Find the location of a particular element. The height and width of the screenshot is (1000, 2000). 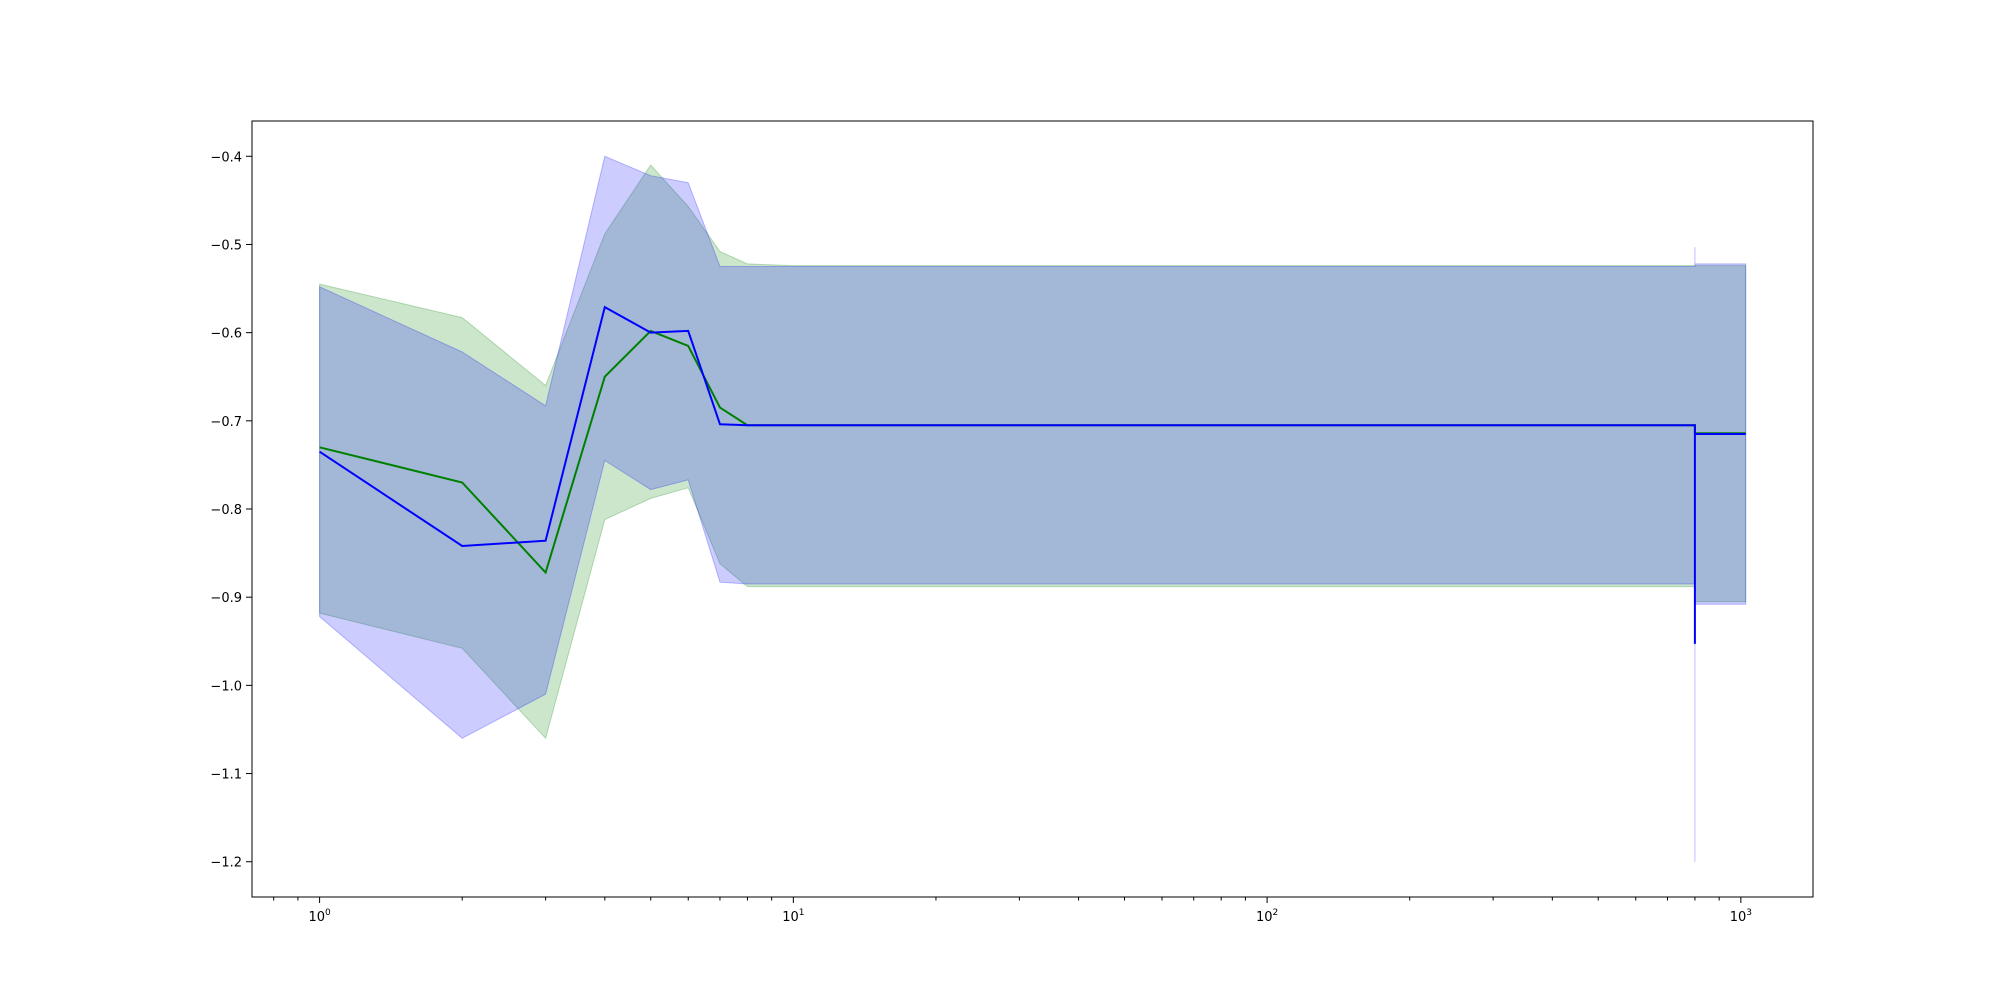

y-tick-label: −1.0 is located at coordinates (226, 686).